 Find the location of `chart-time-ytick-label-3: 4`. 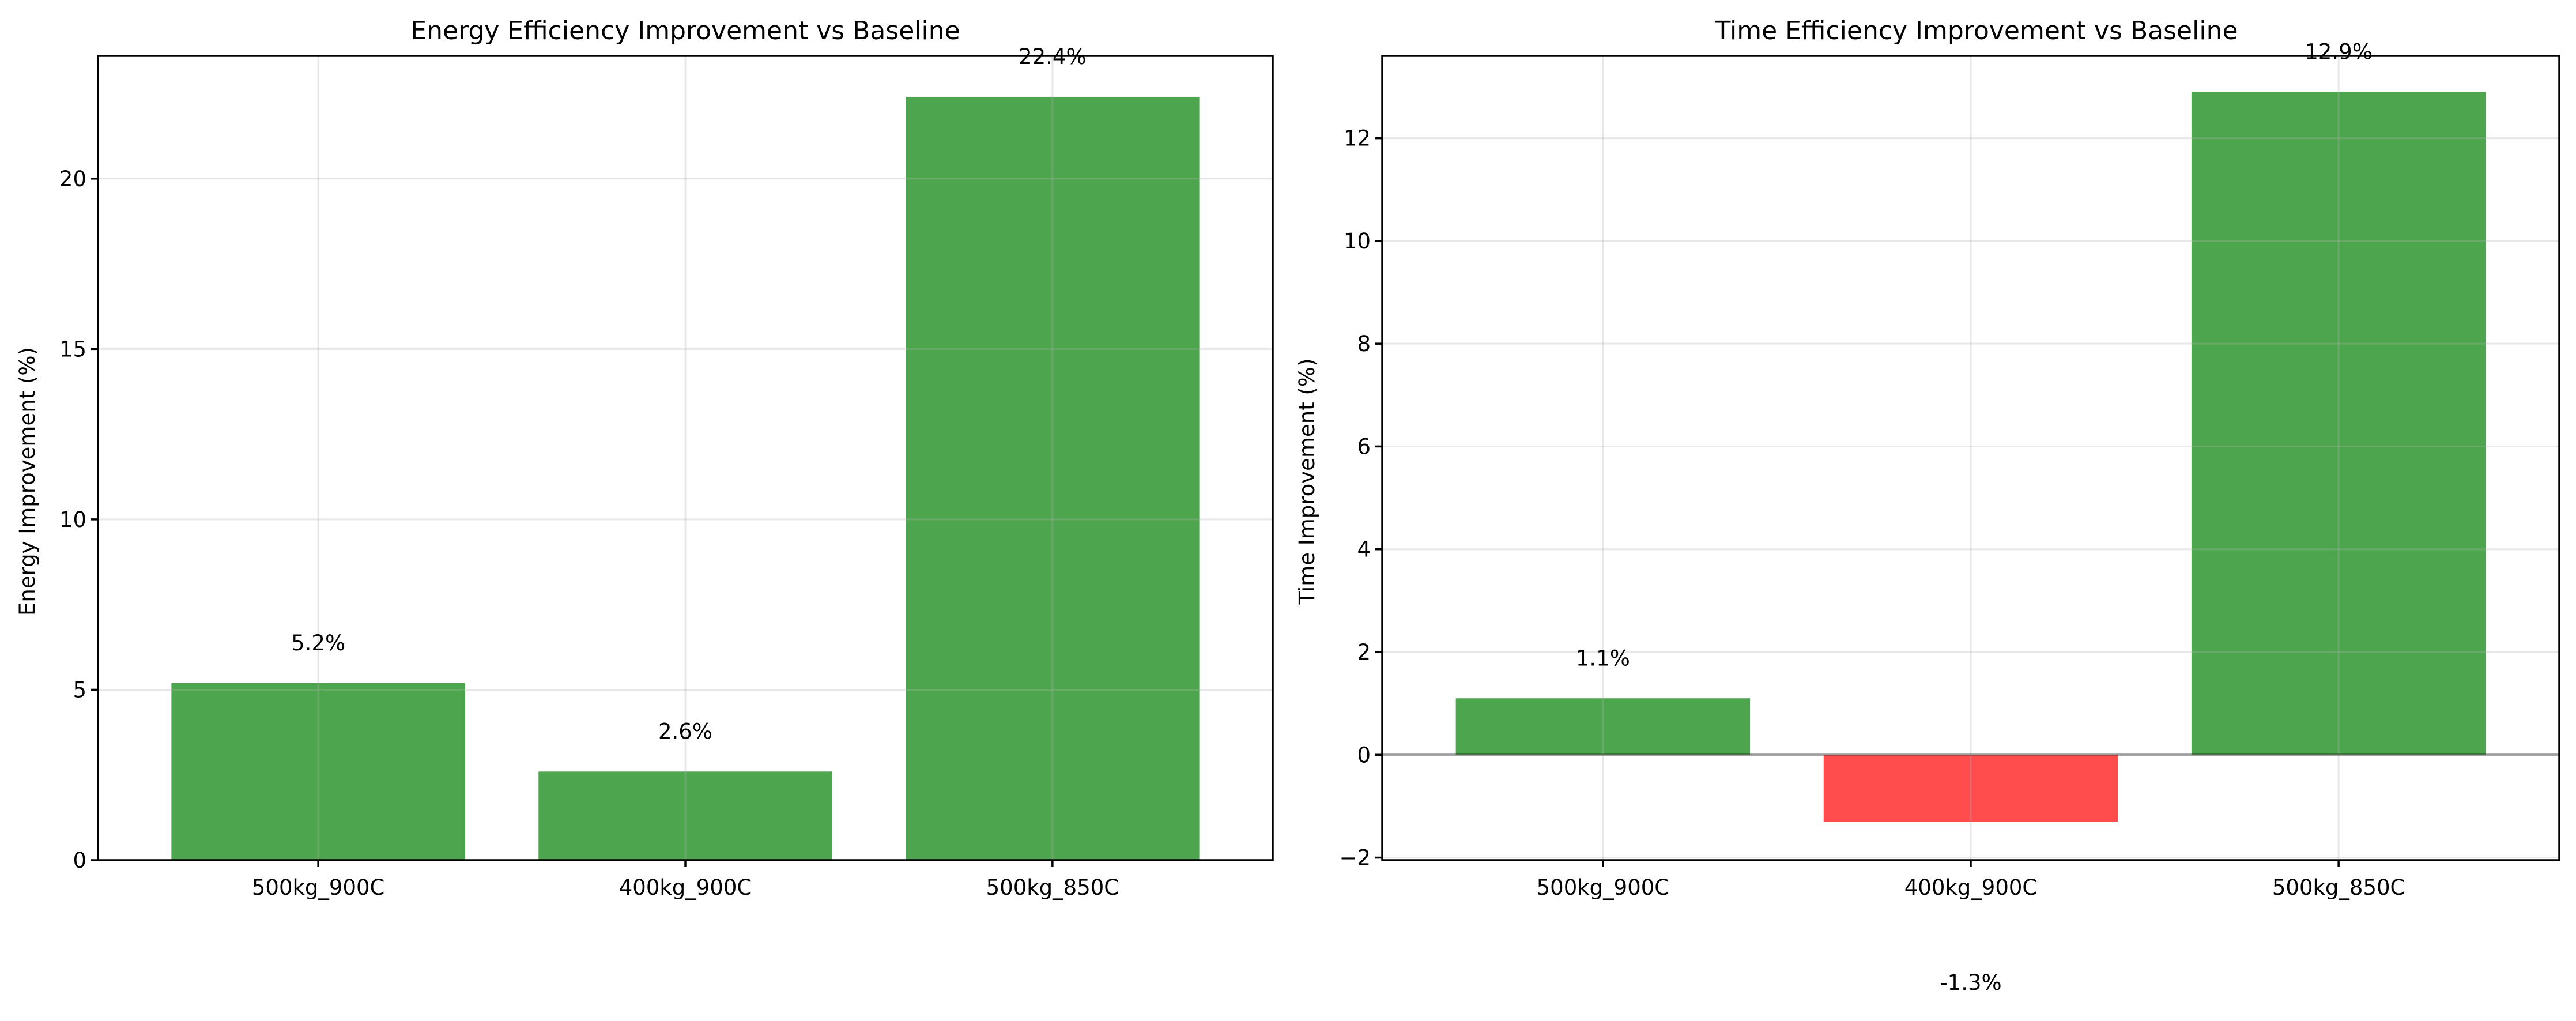

chart-time-ytick-label-3: 4 is located at coordinates (1364, 549).